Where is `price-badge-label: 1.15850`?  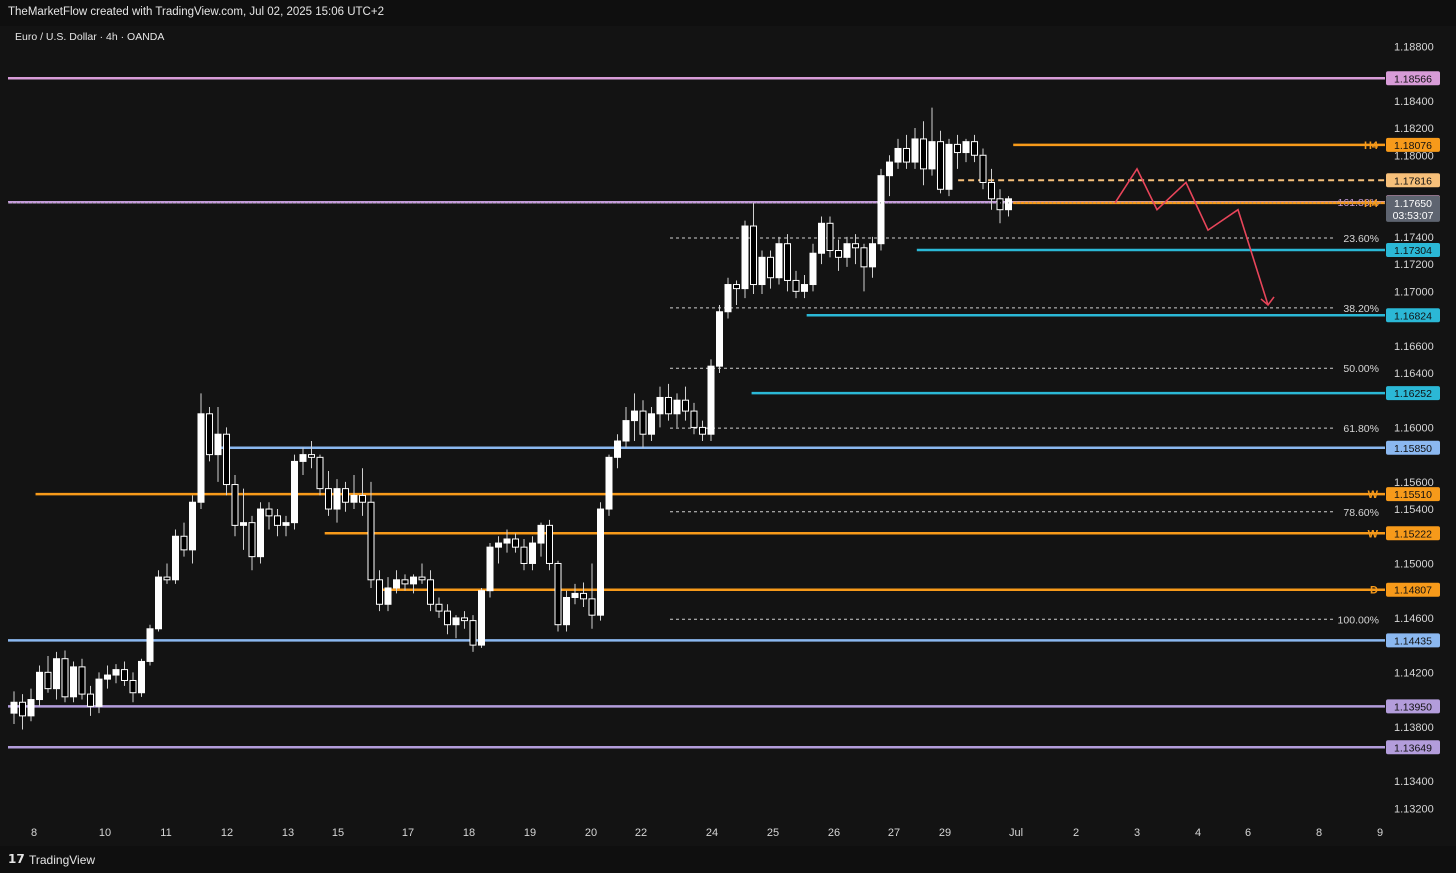 price-badge-label: 1.15850 is located at coordinates (1413, 449).